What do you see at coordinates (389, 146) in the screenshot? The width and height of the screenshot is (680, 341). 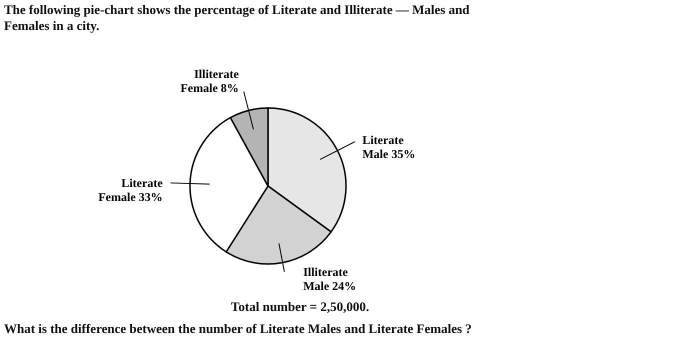 I see `slice-label: Literate Male 35%` at bounding box center [389, 146].